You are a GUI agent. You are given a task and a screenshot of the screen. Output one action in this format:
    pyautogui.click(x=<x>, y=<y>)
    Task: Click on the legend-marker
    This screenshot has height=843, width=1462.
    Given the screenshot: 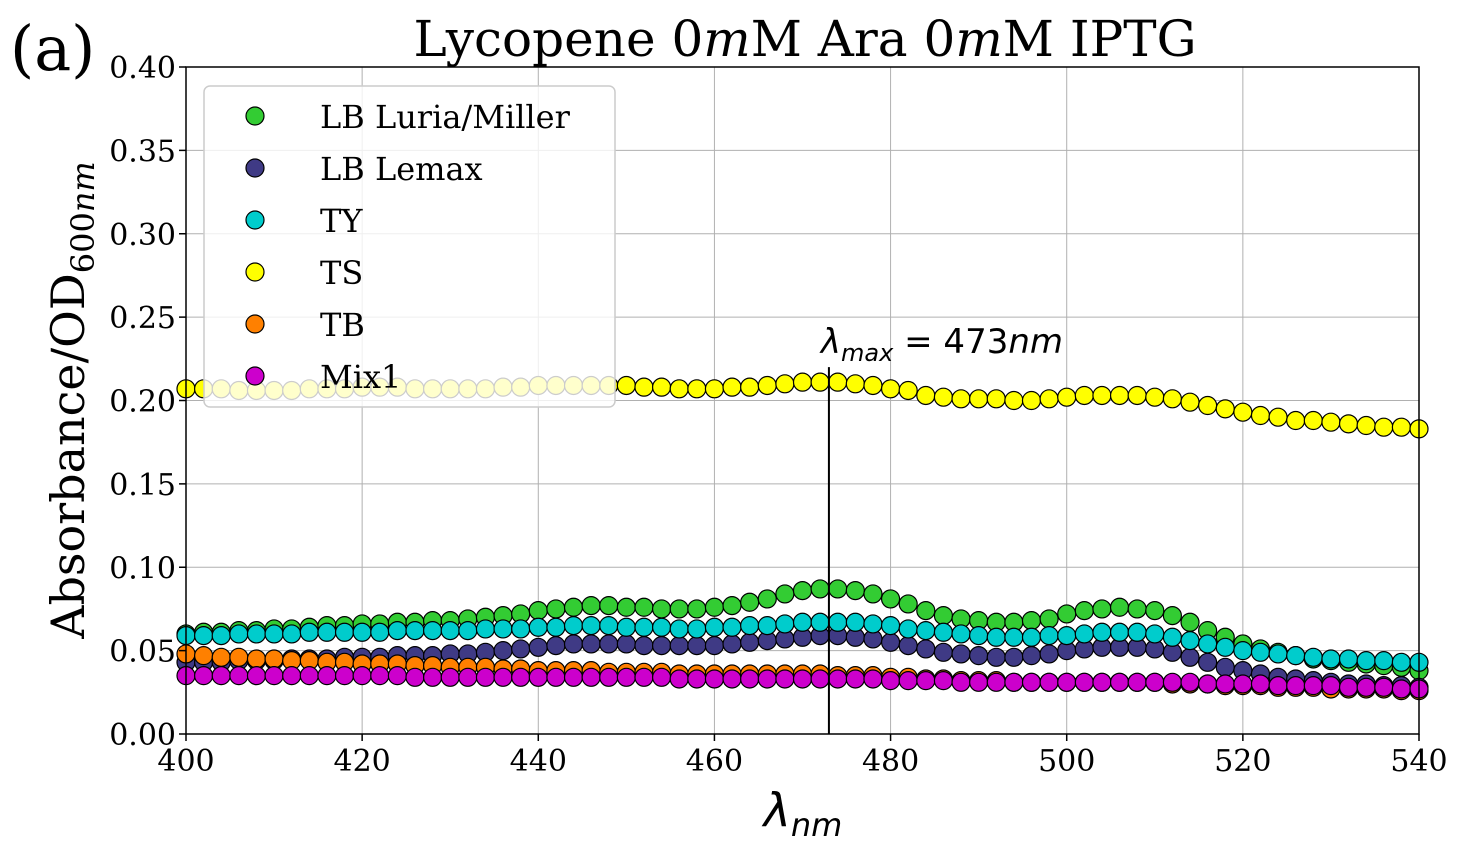 What is the action you would take?
    pyautogui.click(x=255, y=324)
    